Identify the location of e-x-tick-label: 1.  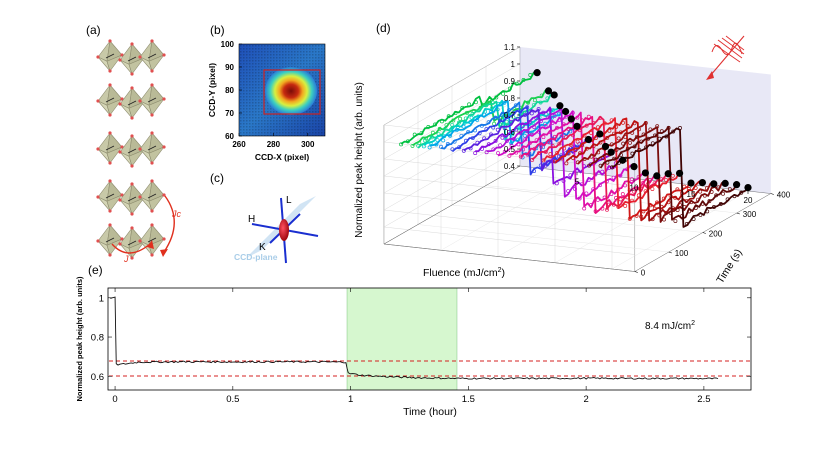
(350, 399).